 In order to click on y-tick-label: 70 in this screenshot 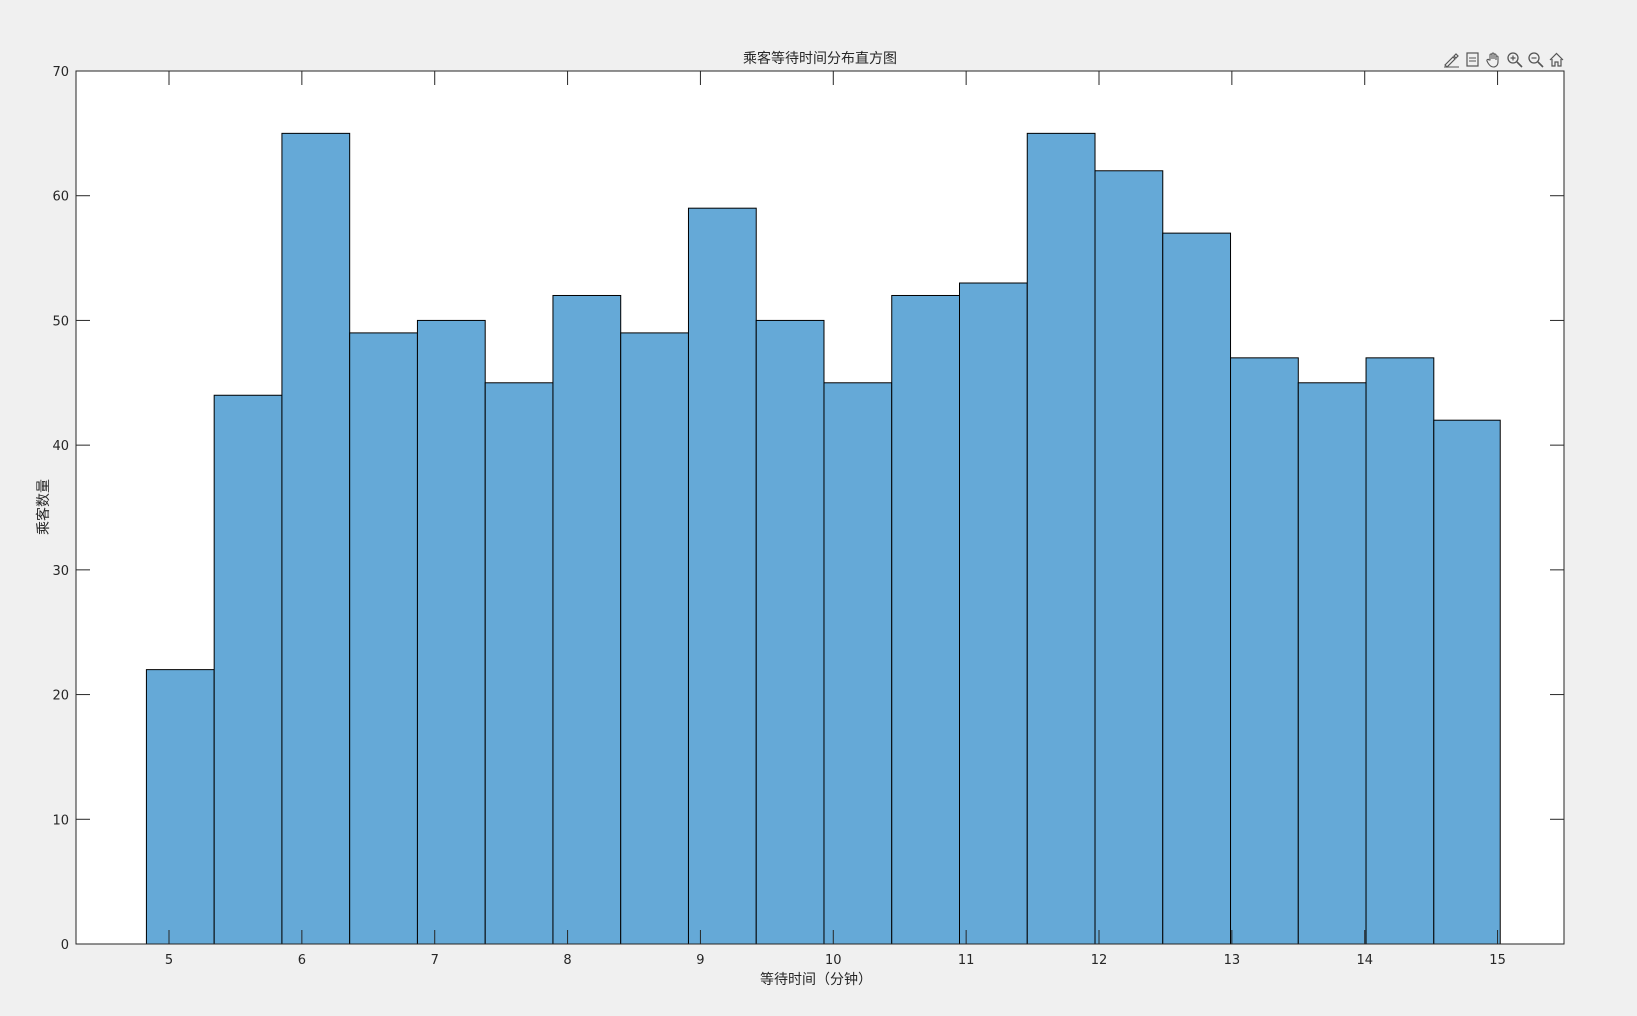, I will do `click(60, 72)`.